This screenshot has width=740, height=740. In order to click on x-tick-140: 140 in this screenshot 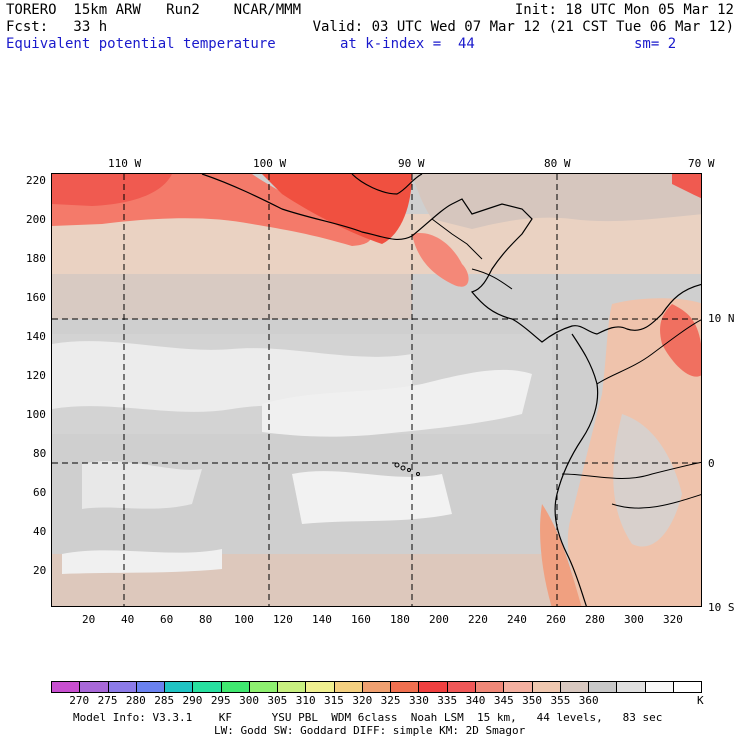, I will do `click(322, 619)`.